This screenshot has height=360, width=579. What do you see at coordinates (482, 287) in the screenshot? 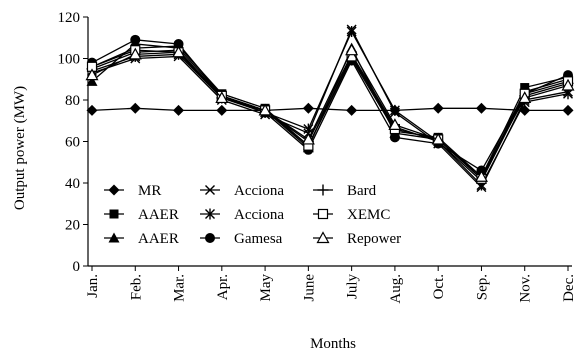
I see `x-tick-label: Sep.` at bounding box center [482, 287].